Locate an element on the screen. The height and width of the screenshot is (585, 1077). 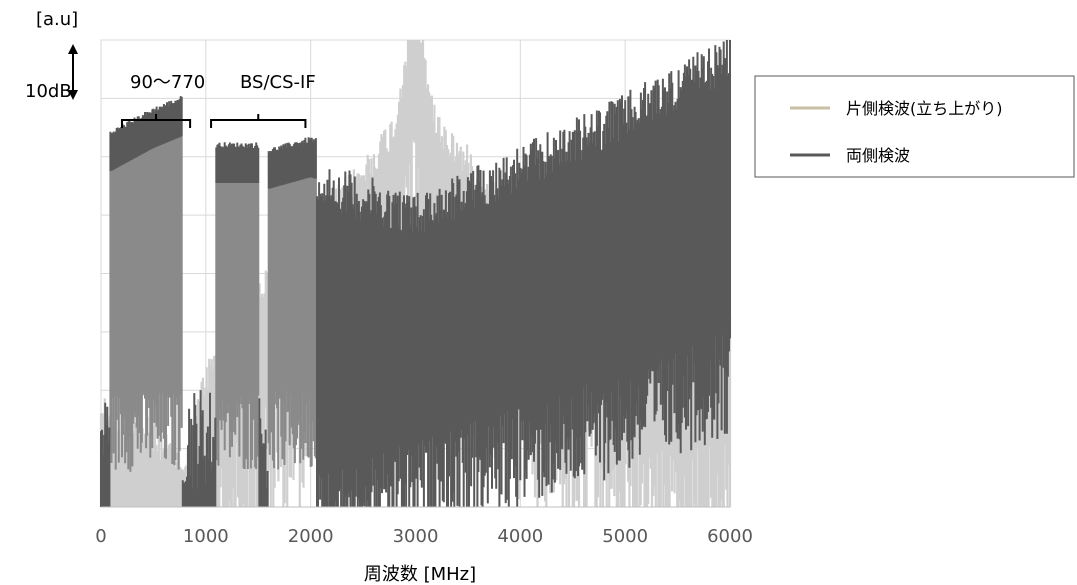
legend: 片側検波(立ち上がり) 両側検波 is located at coordinates (914, 126).